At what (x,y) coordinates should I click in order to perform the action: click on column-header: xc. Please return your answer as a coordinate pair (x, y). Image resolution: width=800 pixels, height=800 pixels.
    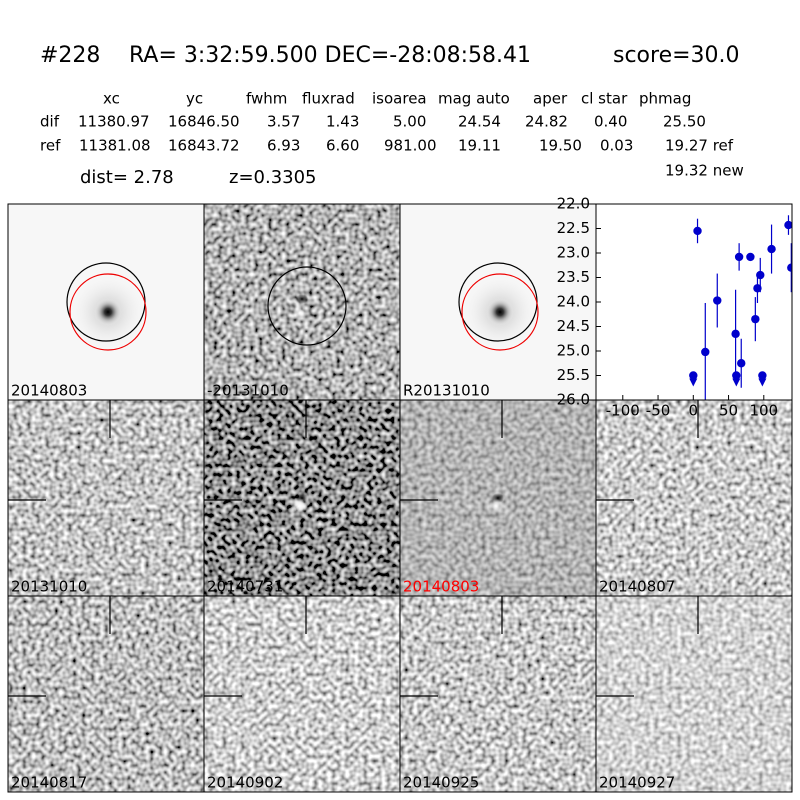
    Looking at the image, I should click on (111, 99).